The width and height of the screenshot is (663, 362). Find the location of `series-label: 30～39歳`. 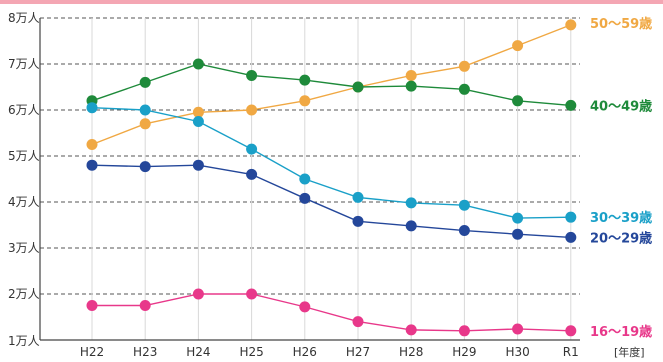

series-label: 30～39歳 is located at coordinates (621, 218).